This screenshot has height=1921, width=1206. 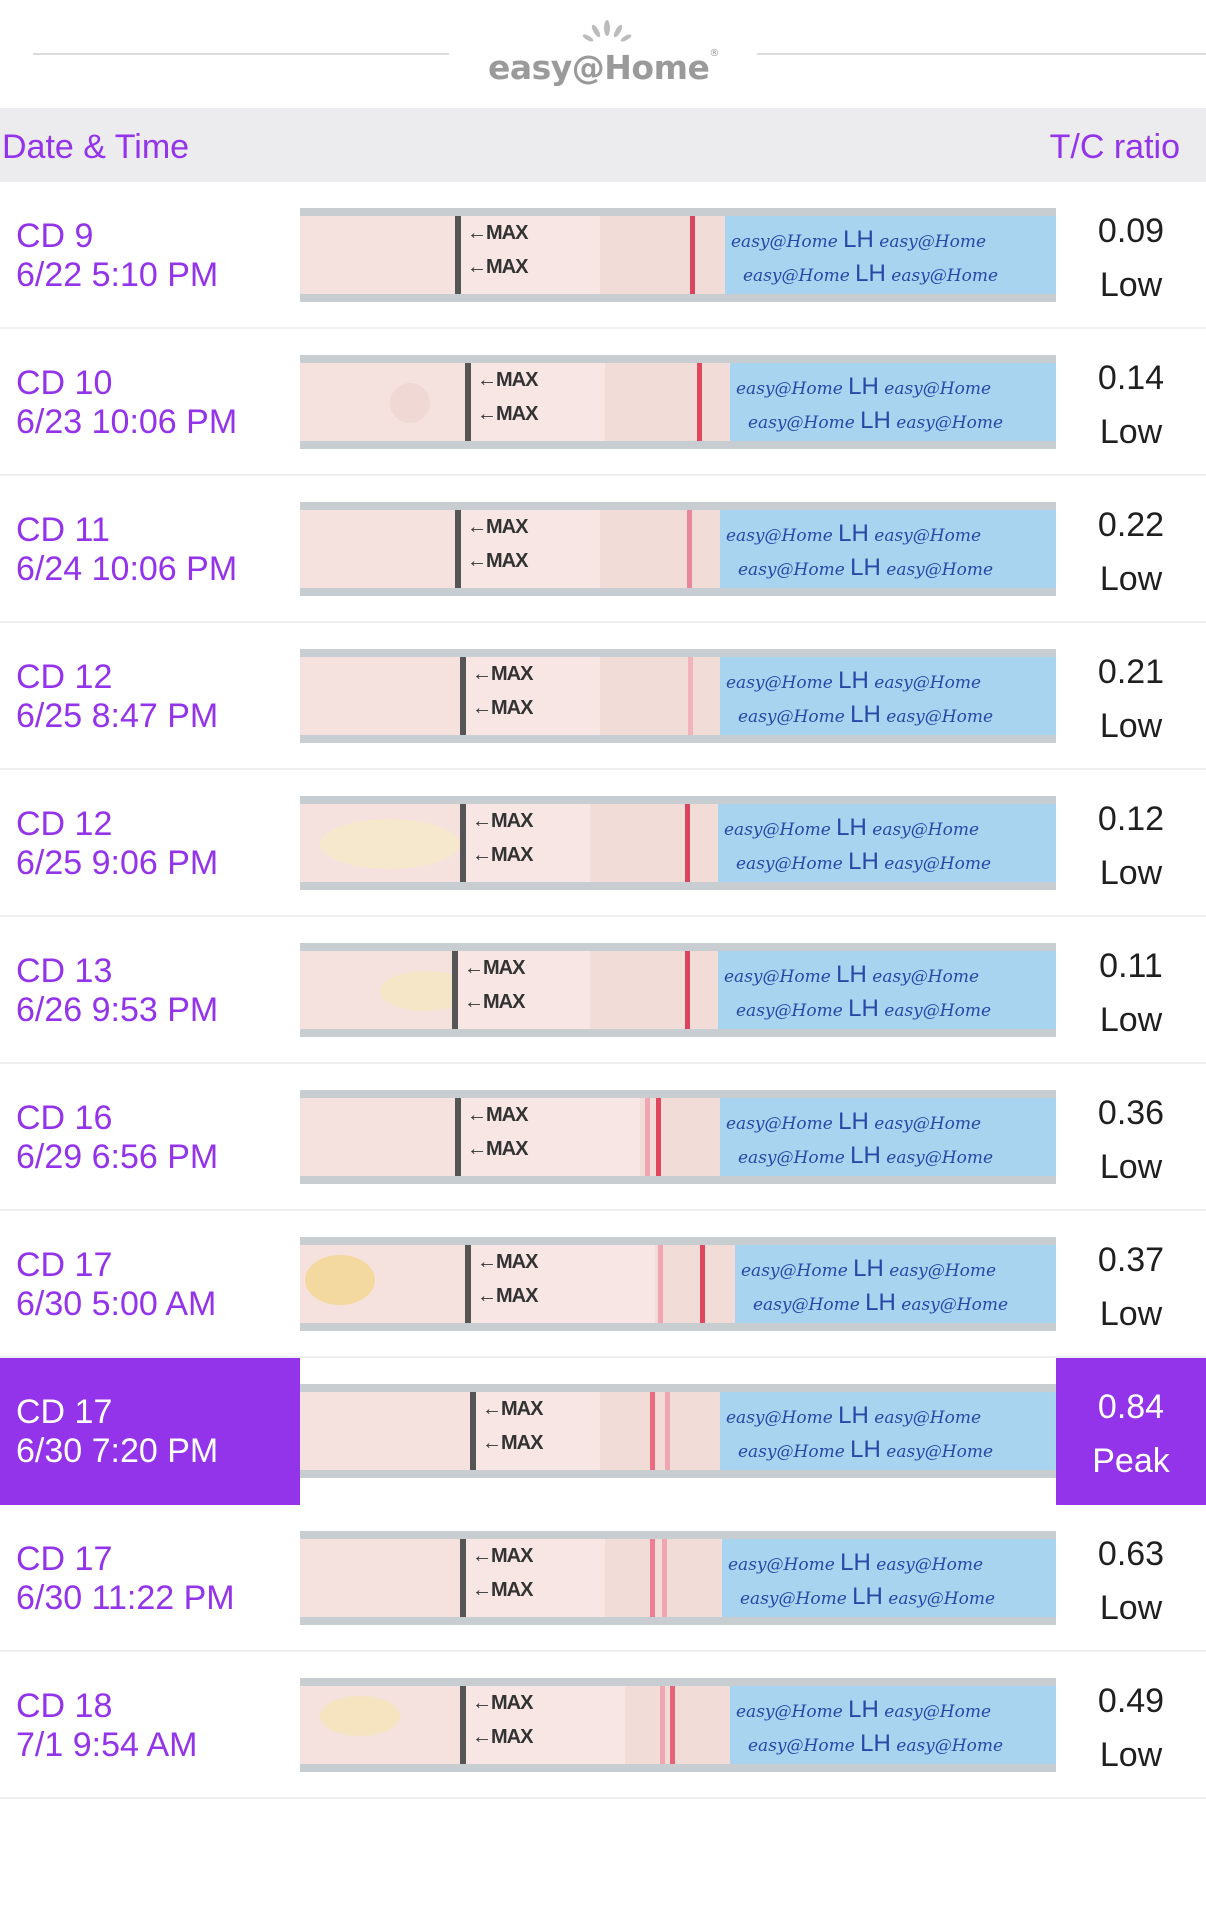 I want to click on ratio-cell: 0.36 Low, so click(x=1131, y=1137).